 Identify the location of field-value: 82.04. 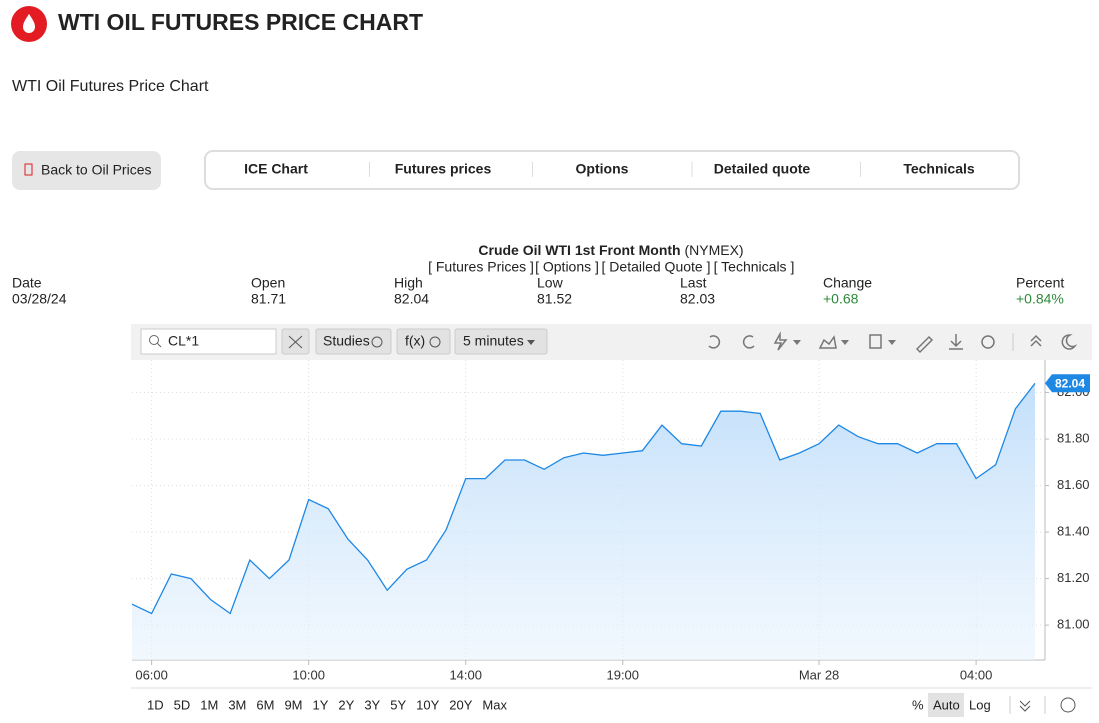
(411, 299).